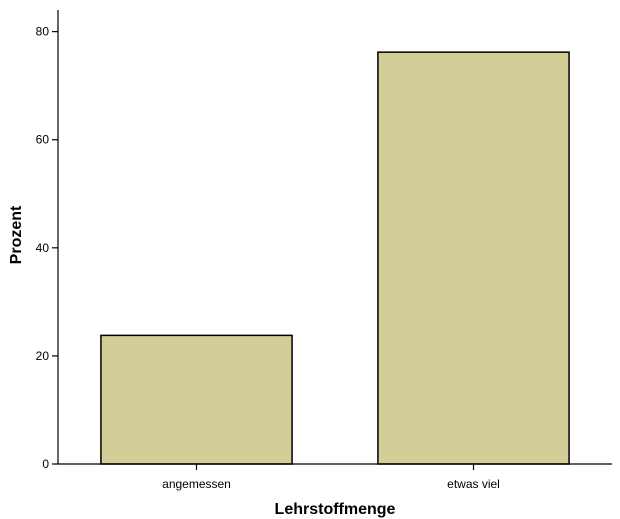  I want to click on y-tick-label: 20, so click(43, 356).